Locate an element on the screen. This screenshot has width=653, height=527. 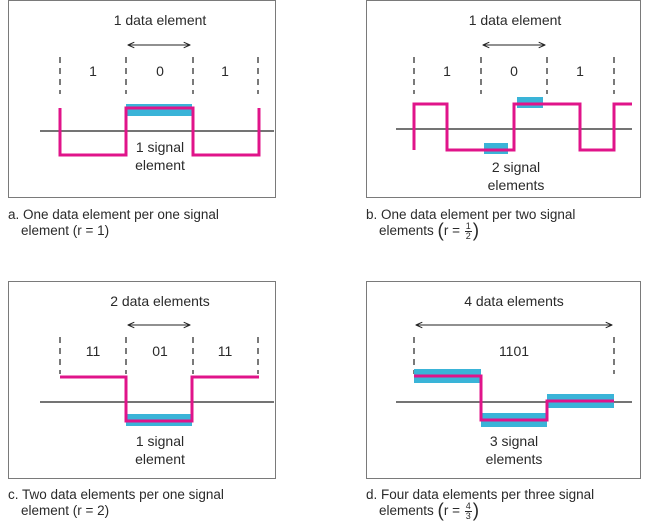
panel-b-caption-line-2: elements (r = 1 2) is located at coordinates (429, 231).